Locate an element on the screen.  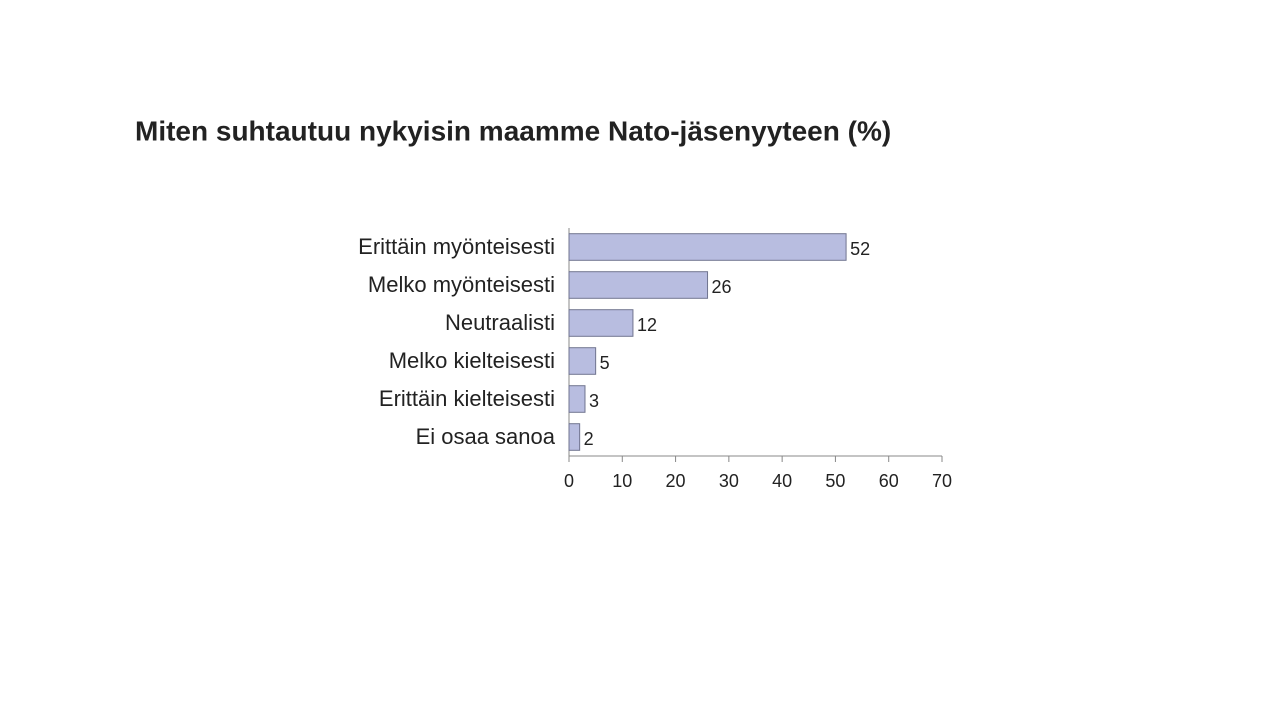
y-tick-label: Ei osaa sanoa is located at coordinates (486, 436).